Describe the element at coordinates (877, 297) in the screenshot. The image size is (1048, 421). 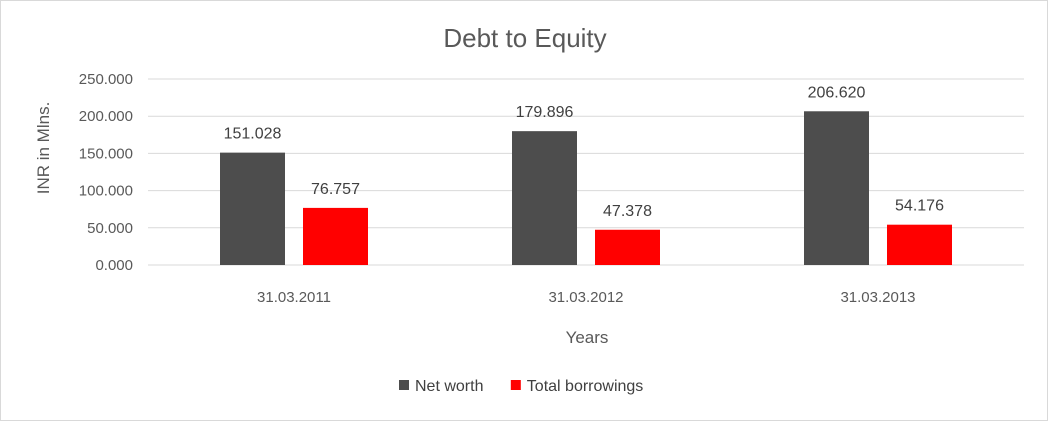
I see `x-tick-label: 31.03.2013` at that location.